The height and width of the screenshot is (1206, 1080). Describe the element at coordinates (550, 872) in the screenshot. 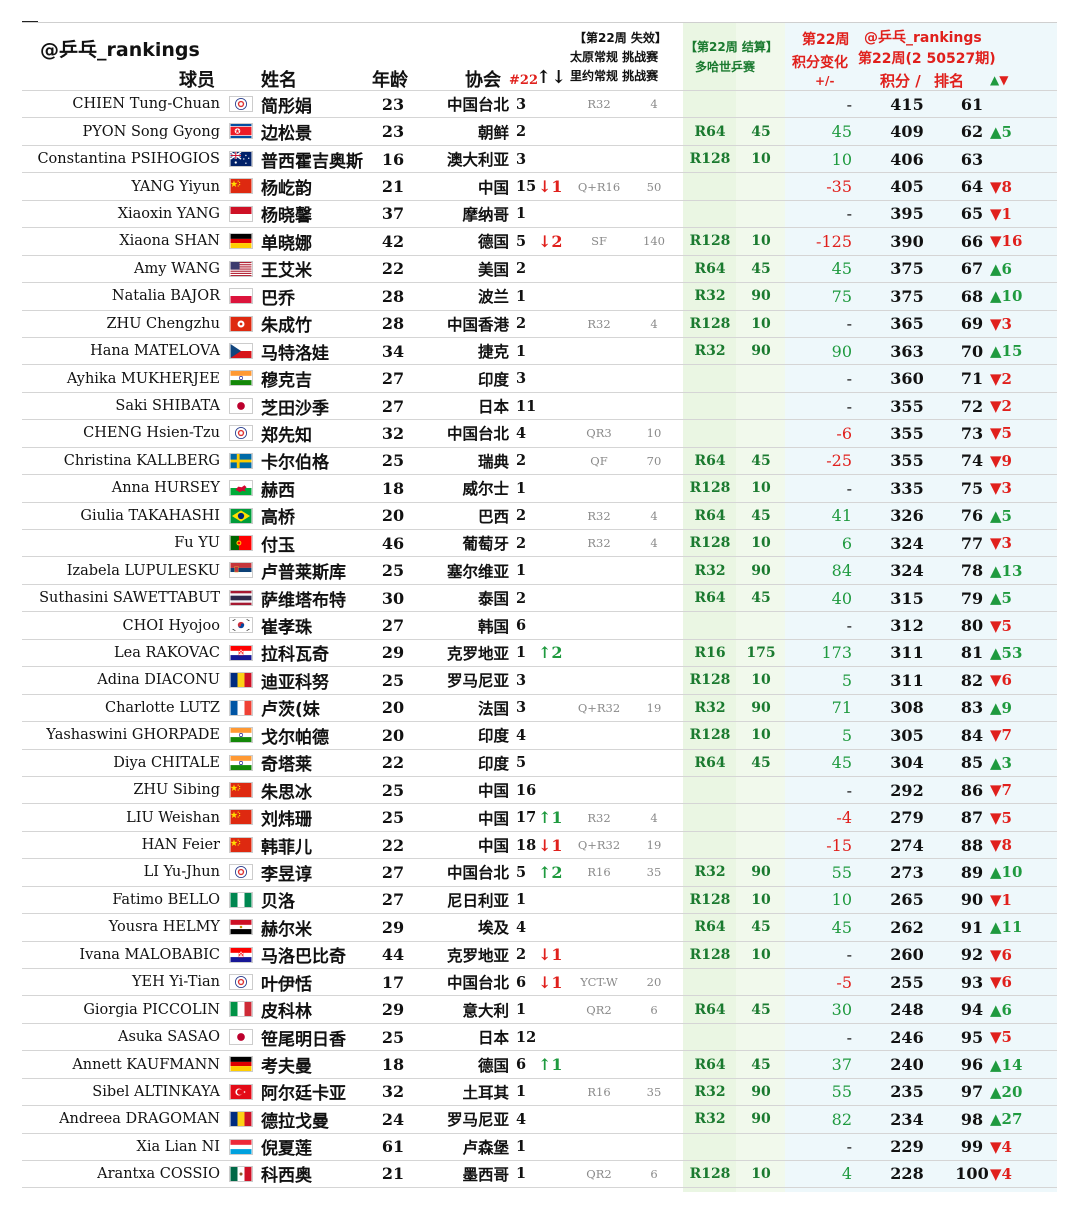

I see `association-rank-change: ↑2` at that location.